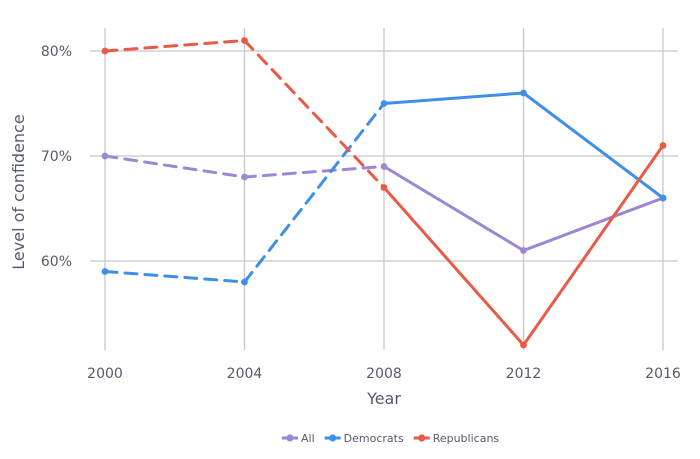  Describe the element at coordinates (308, 438) in the screenshot. I see `legend-label: All` at that location.